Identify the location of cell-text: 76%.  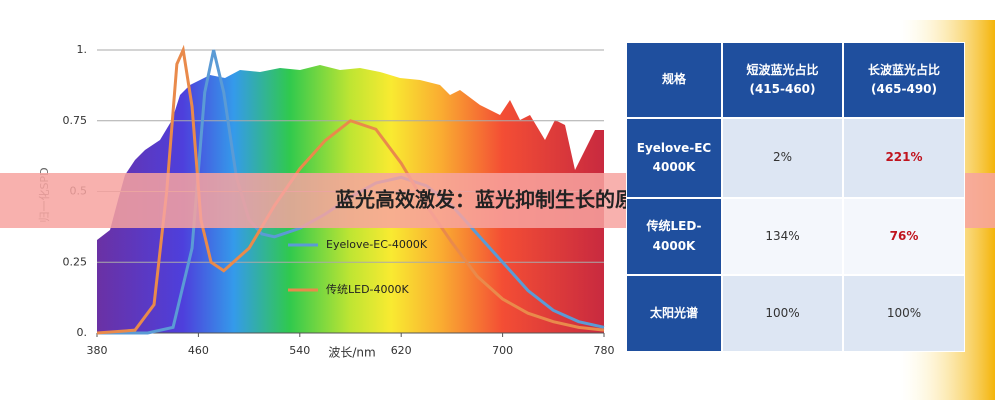
(904, 235).